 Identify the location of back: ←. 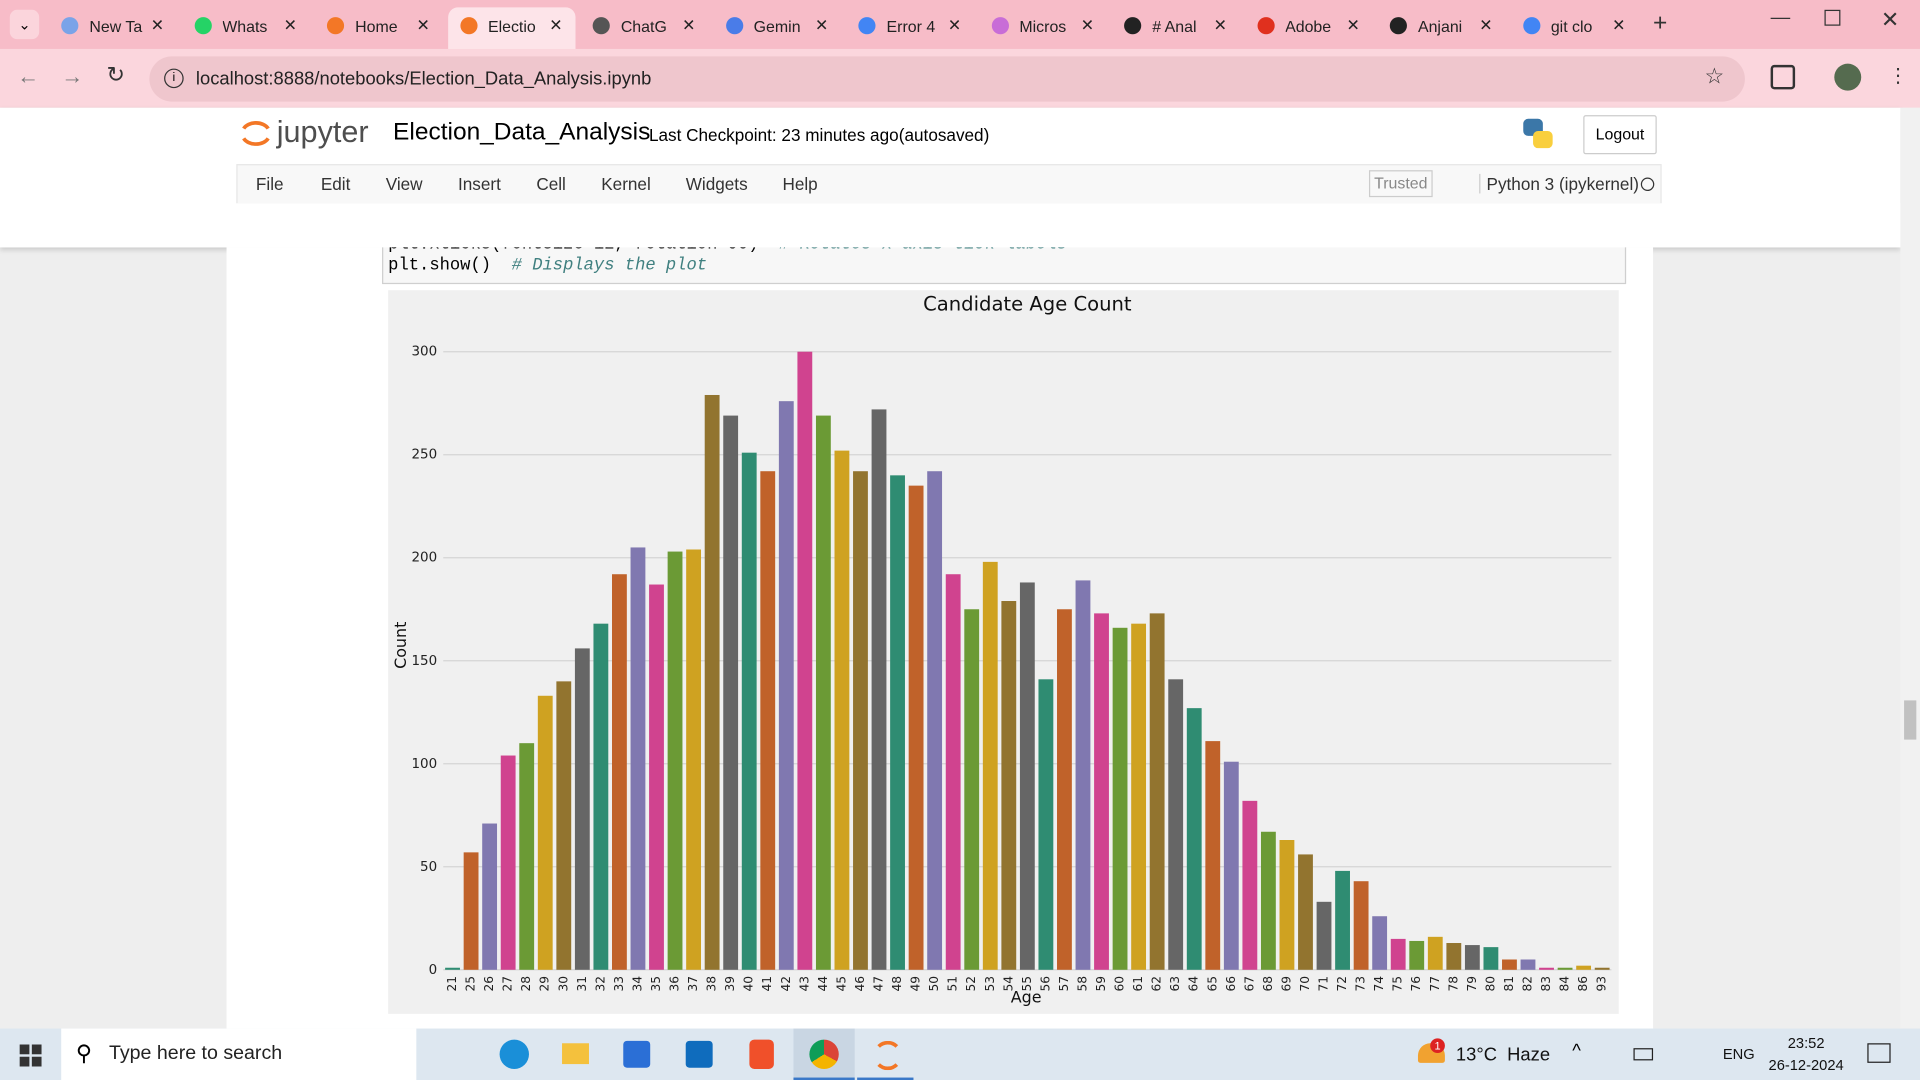
(28, 76).